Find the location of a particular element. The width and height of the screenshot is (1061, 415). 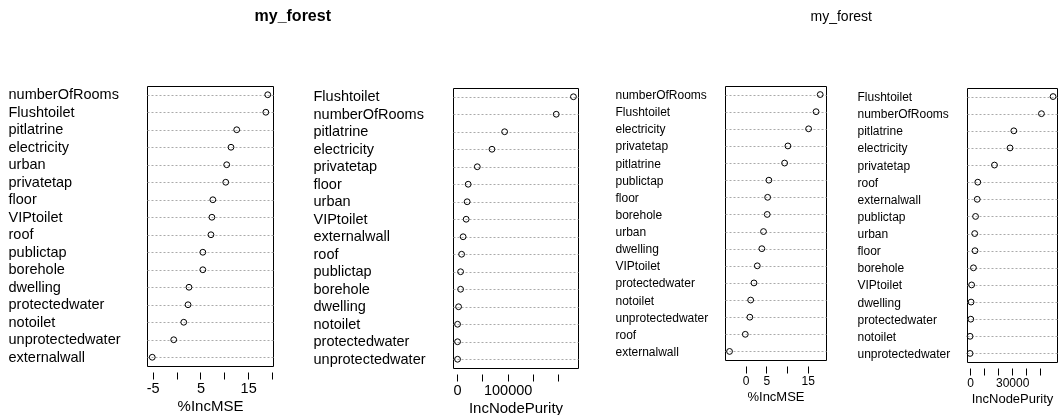

x-tick-label: -5 is located at coordinates (153, 387).